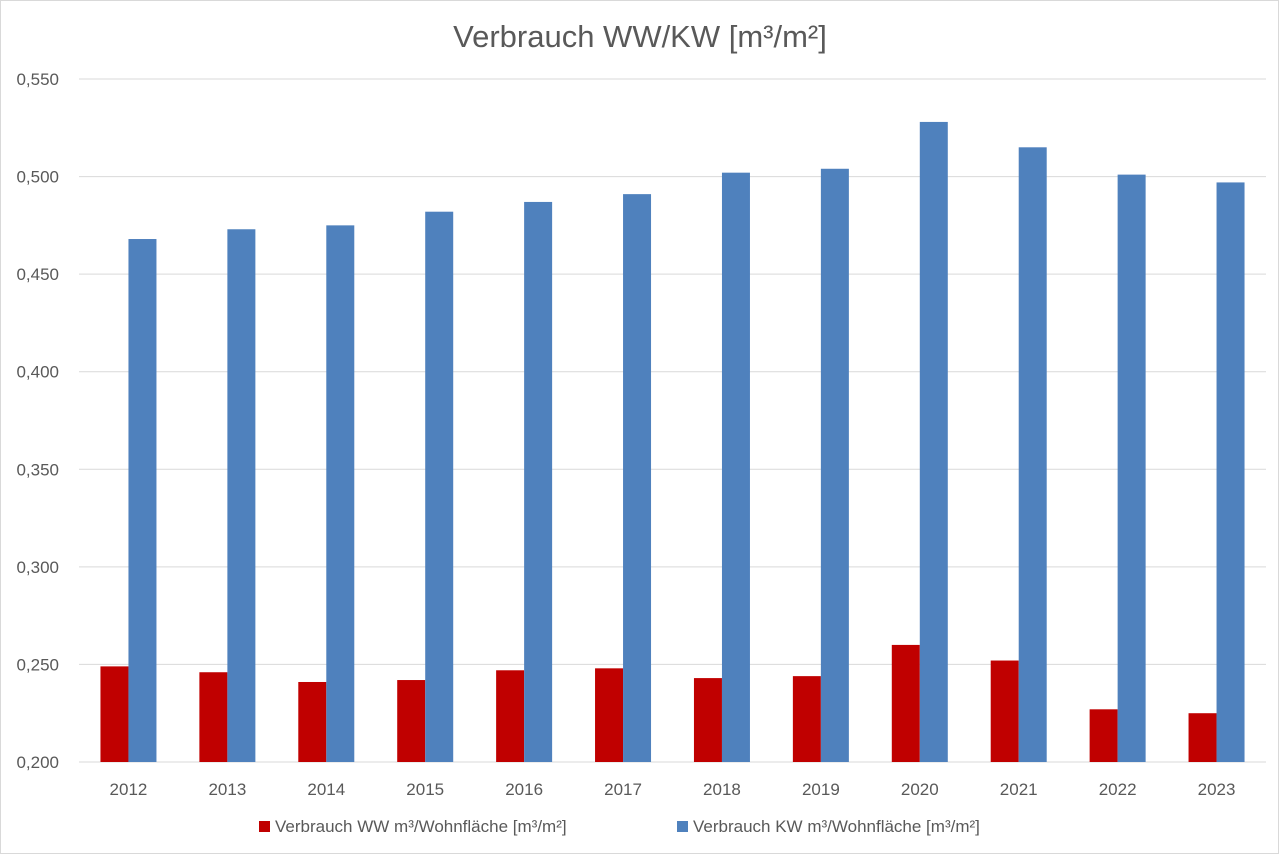 Image resolution: width=1280 pixels, height=855 pixels. What do you see at coordinates (129, 789) in the screenshot?
I see `x-tick-label: 2012` at bounding box center [129, 789].